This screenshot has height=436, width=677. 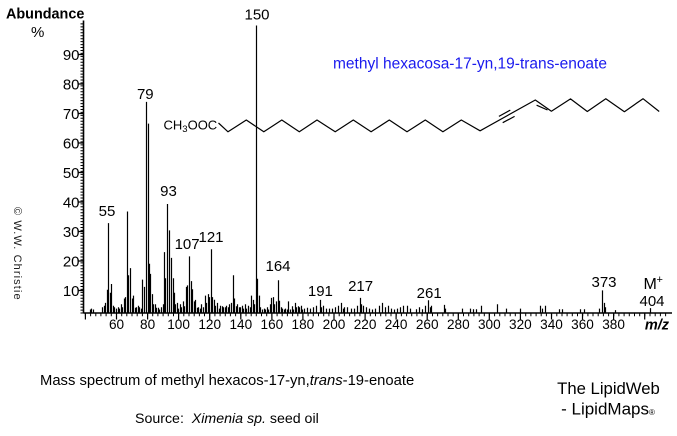 I want to click on svg-text: 93, so click(x=168, y=191).